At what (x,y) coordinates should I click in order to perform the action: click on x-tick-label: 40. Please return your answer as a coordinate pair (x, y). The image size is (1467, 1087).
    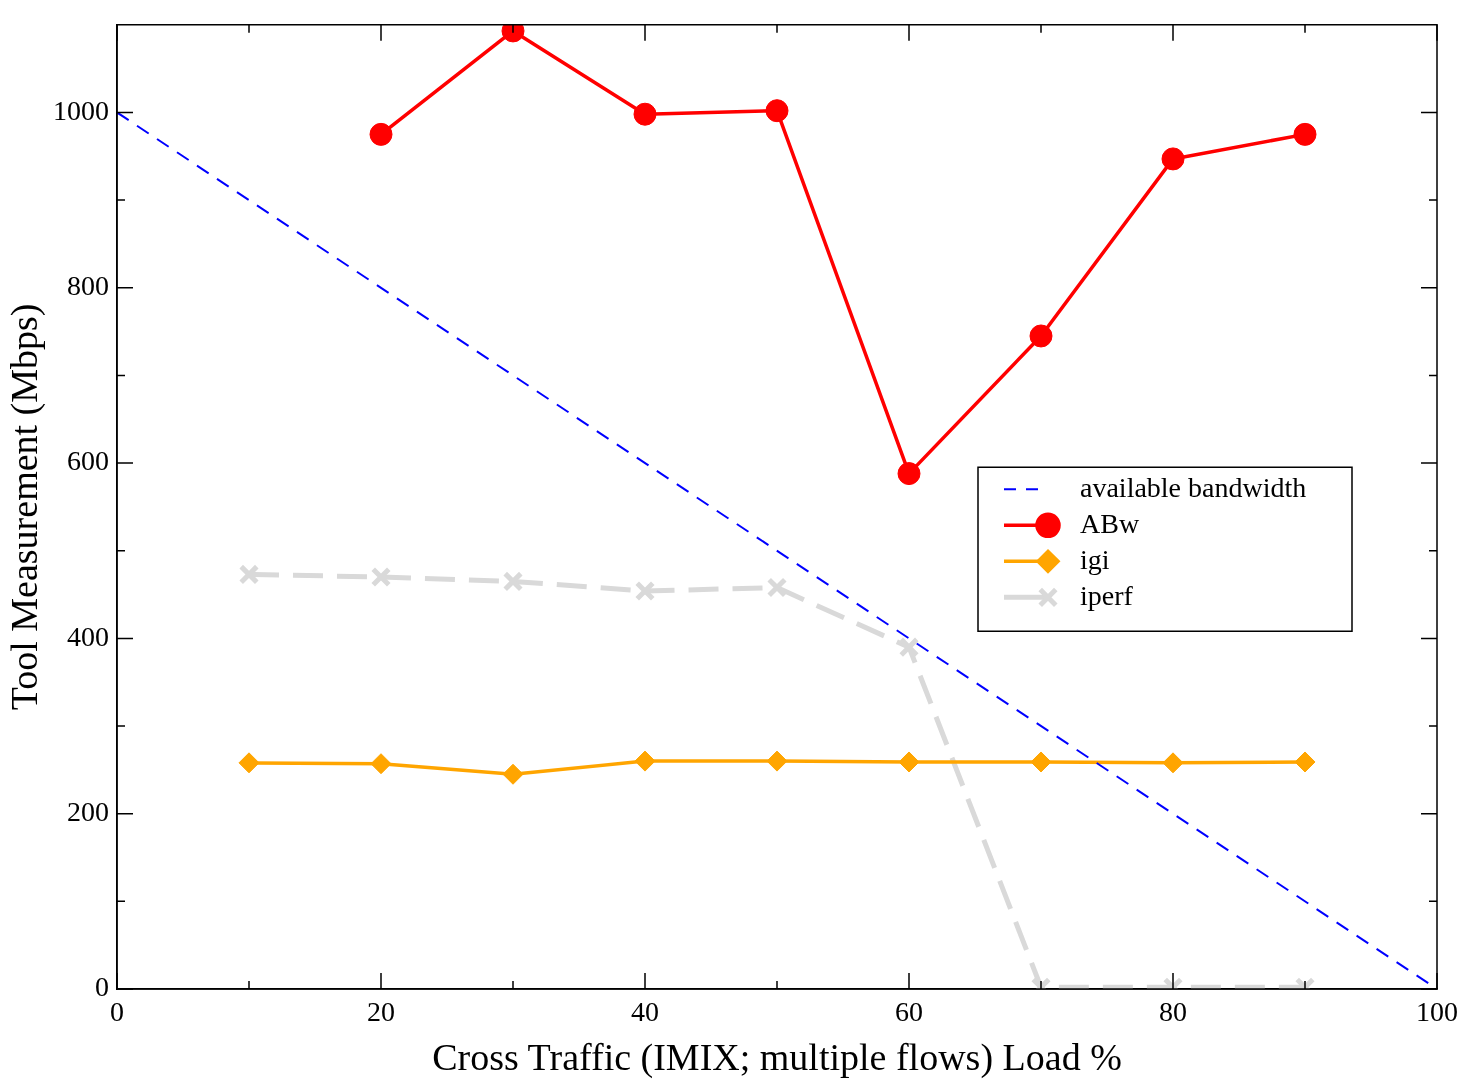
    Looking at the image, I should click on (645, 1012).